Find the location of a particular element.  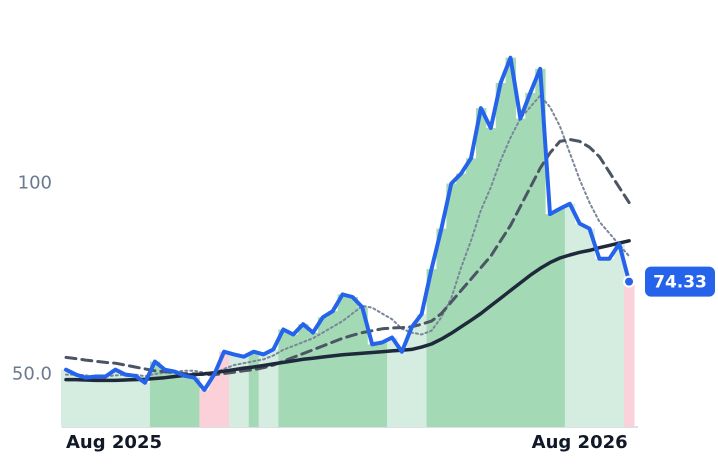

badge-bg is located at coordinates (680, 281).